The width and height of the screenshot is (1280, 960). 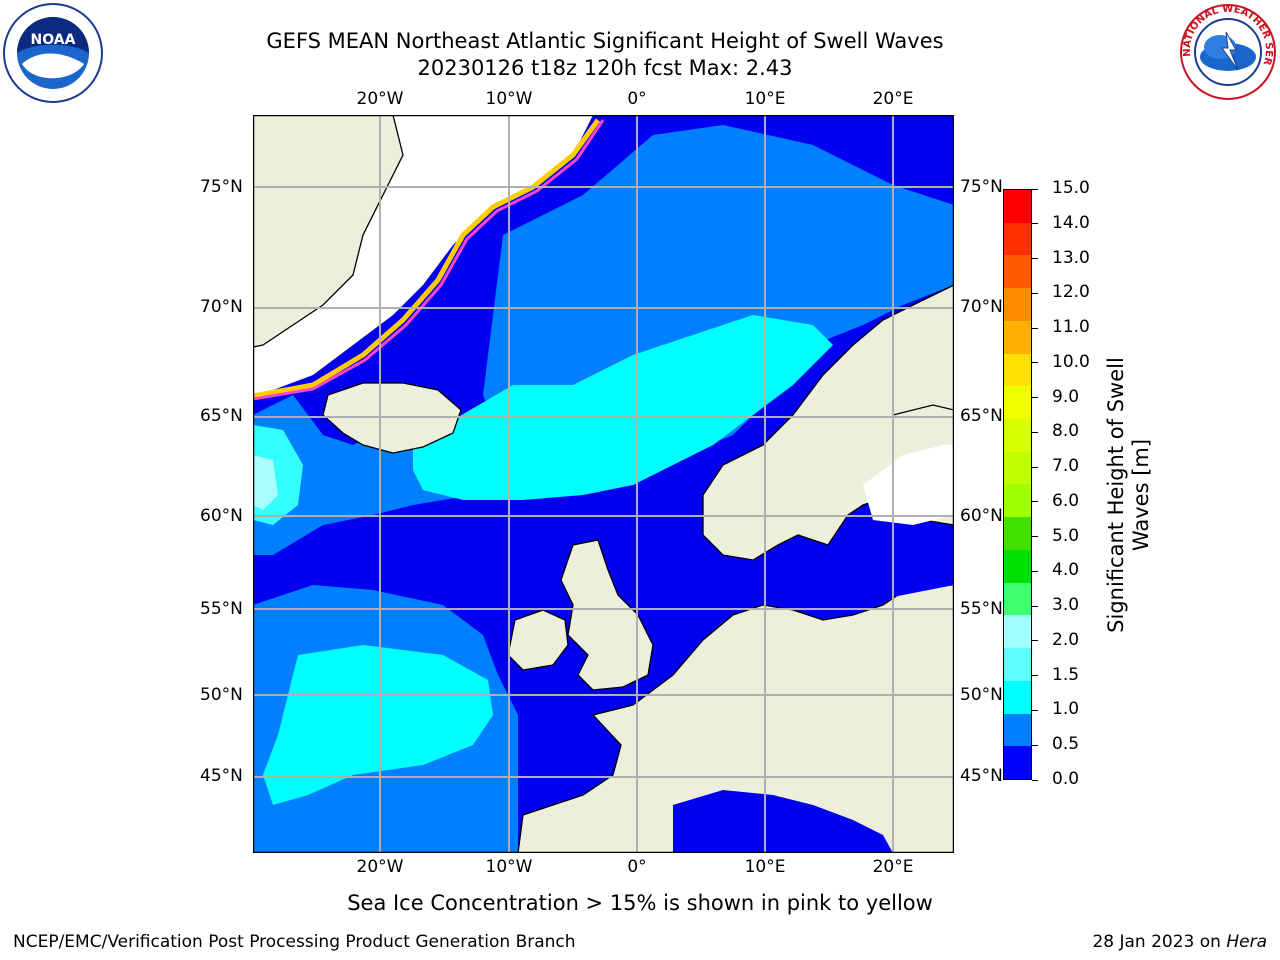 I want to click on footer-date: 28 Jan 2023 on, so click(x=1156, y=942).